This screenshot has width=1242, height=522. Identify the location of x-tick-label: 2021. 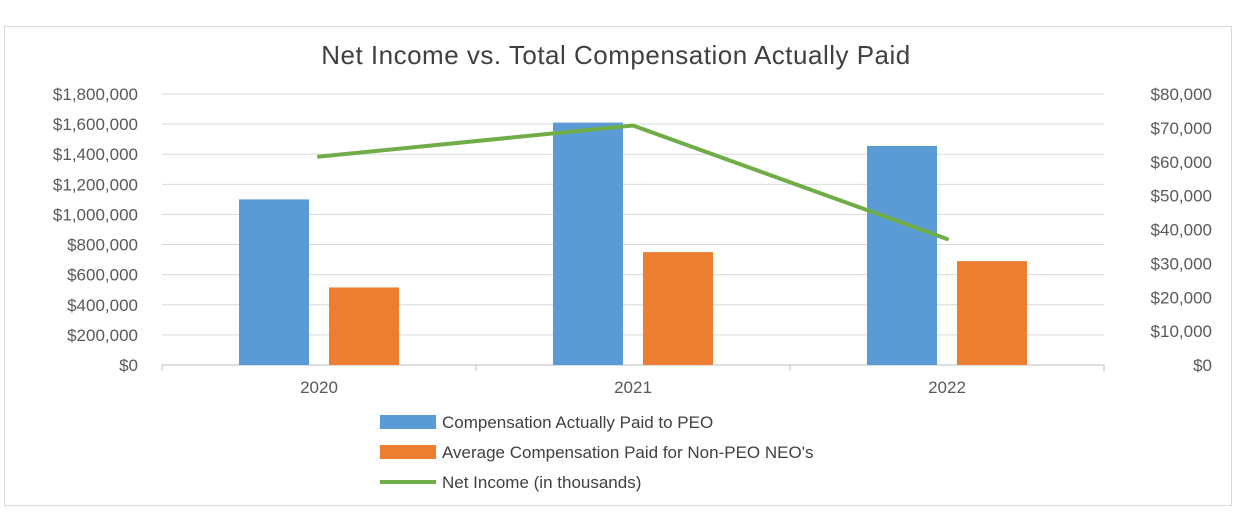
(633, 387).